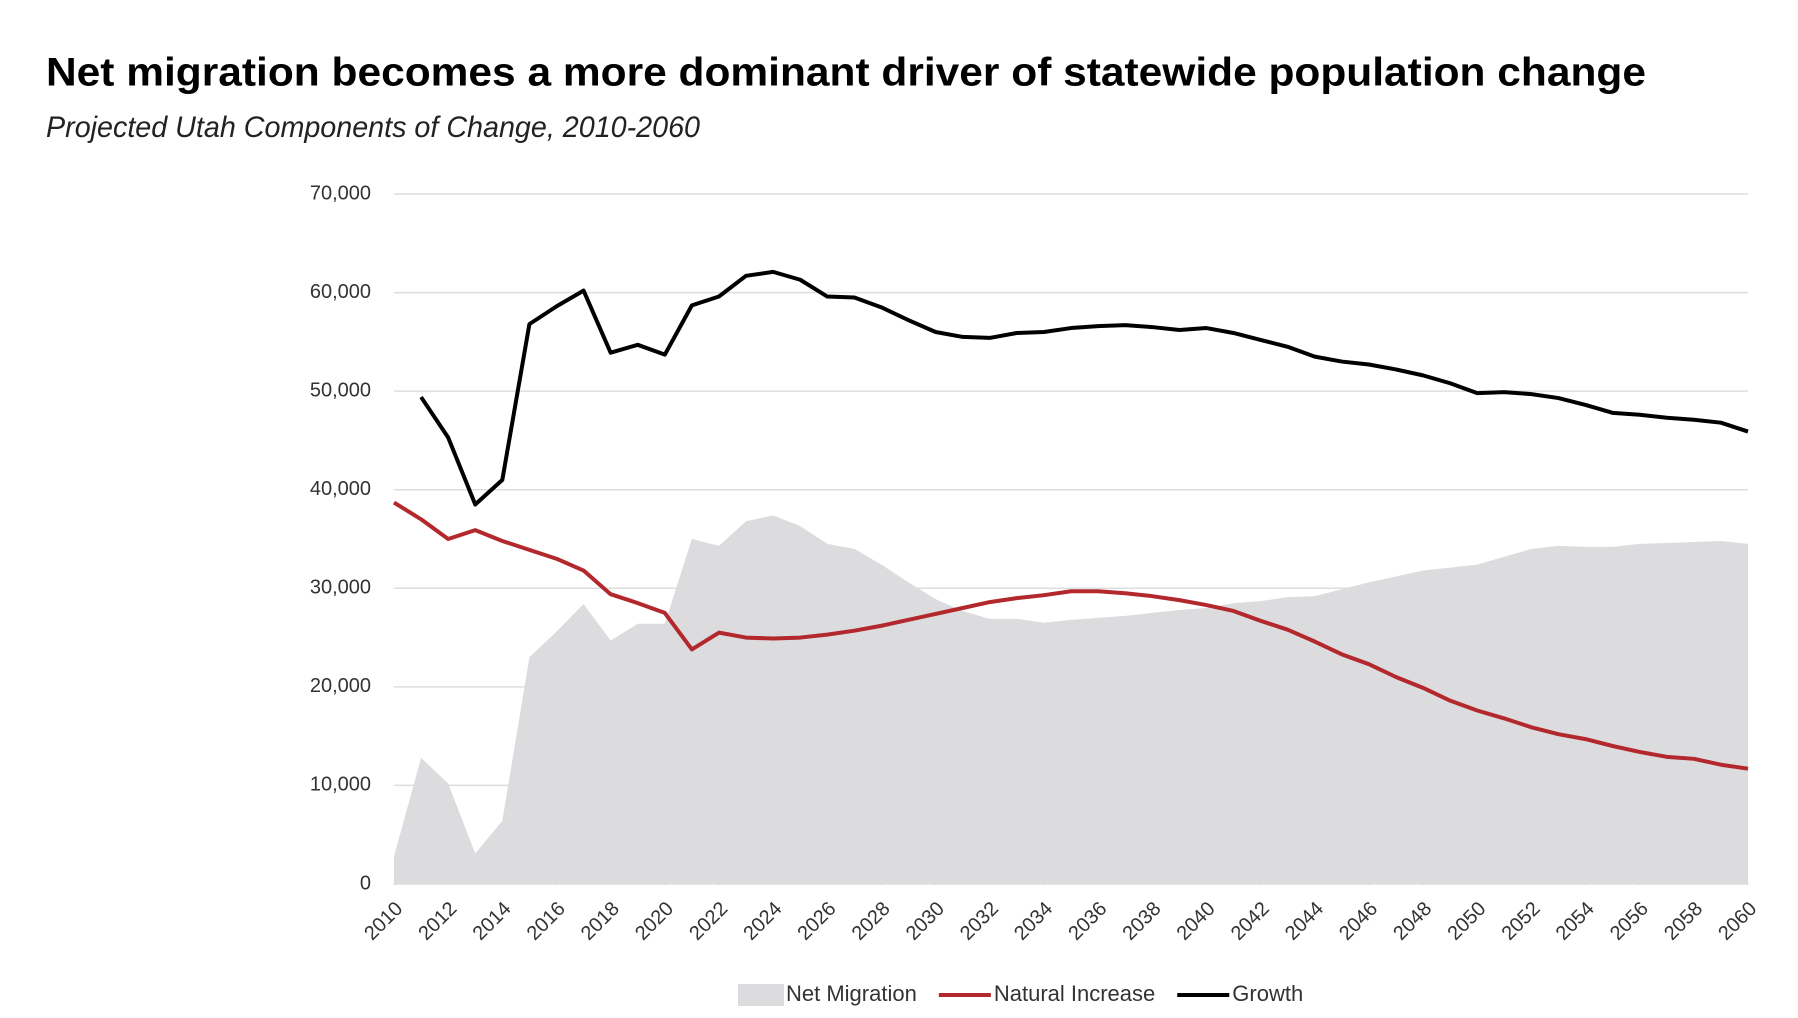  What do you see at coordinates (340, 193) in the screenshot?
I see `y-tick-label: 70,000` at bounding box center [340, 193].